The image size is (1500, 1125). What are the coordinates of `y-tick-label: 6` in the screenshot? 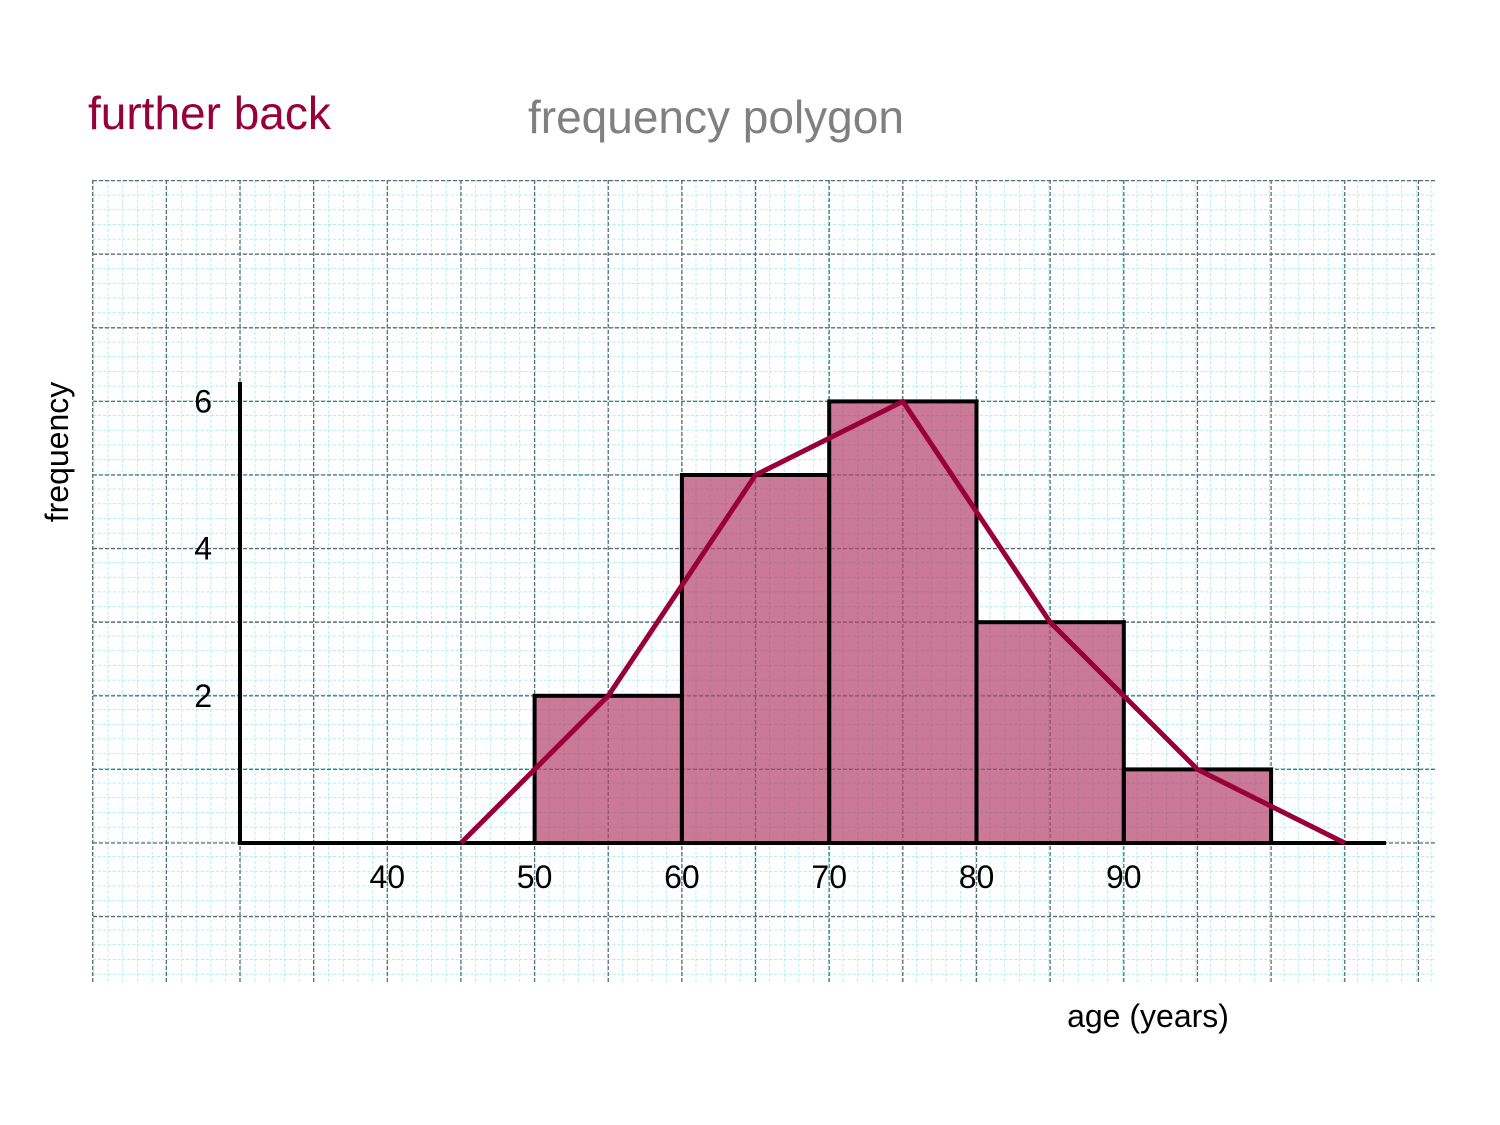 It's located at (203, 401).